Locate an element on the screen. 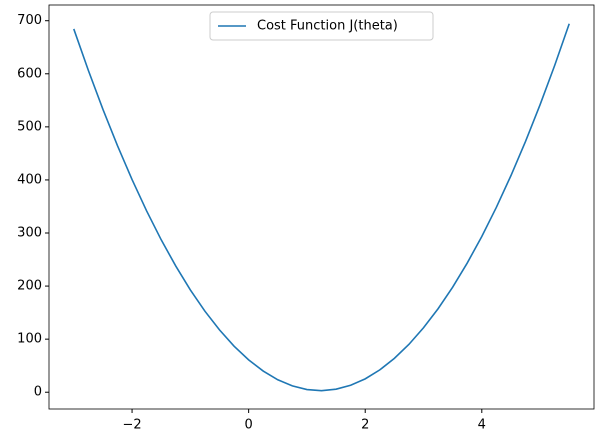 The width and height of the screenshot is (606, 439). y-tick-label: 400 is located at coordinates (29, 179).